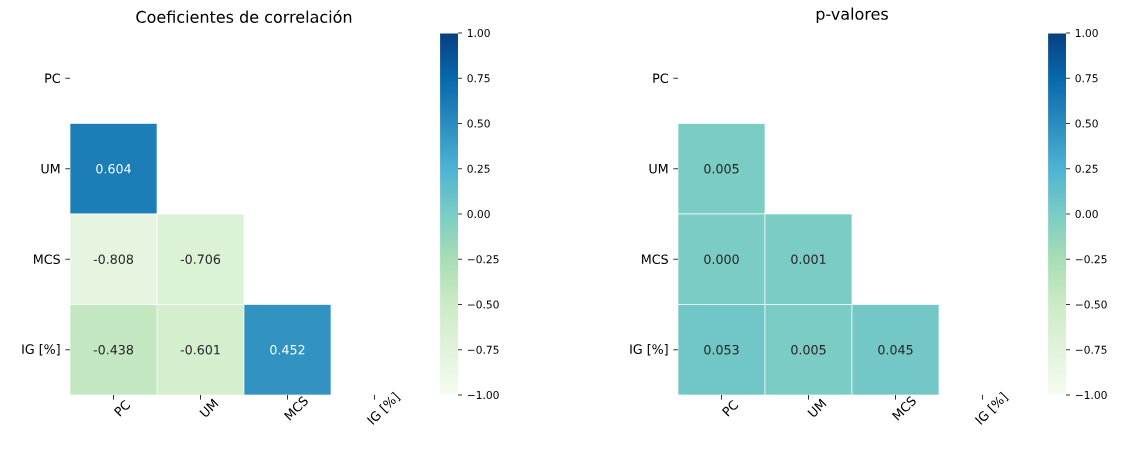 This screenshot has height=450, width=1124. Describe the element at coordinates (200, 259) in the screenshot. I see `data-label: -0.706` at that location.